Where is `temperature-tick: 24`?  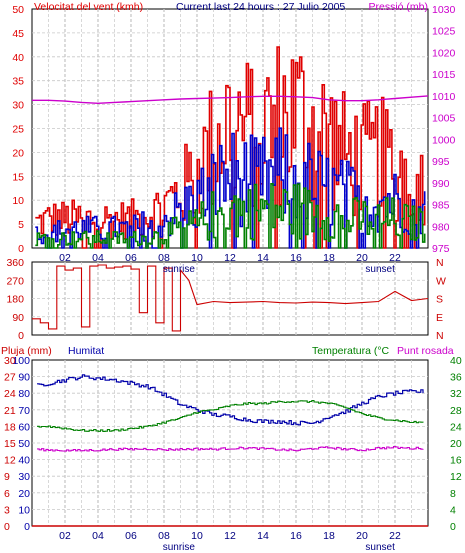
temperature-tick: 24 is located at coordinates (456, 427).